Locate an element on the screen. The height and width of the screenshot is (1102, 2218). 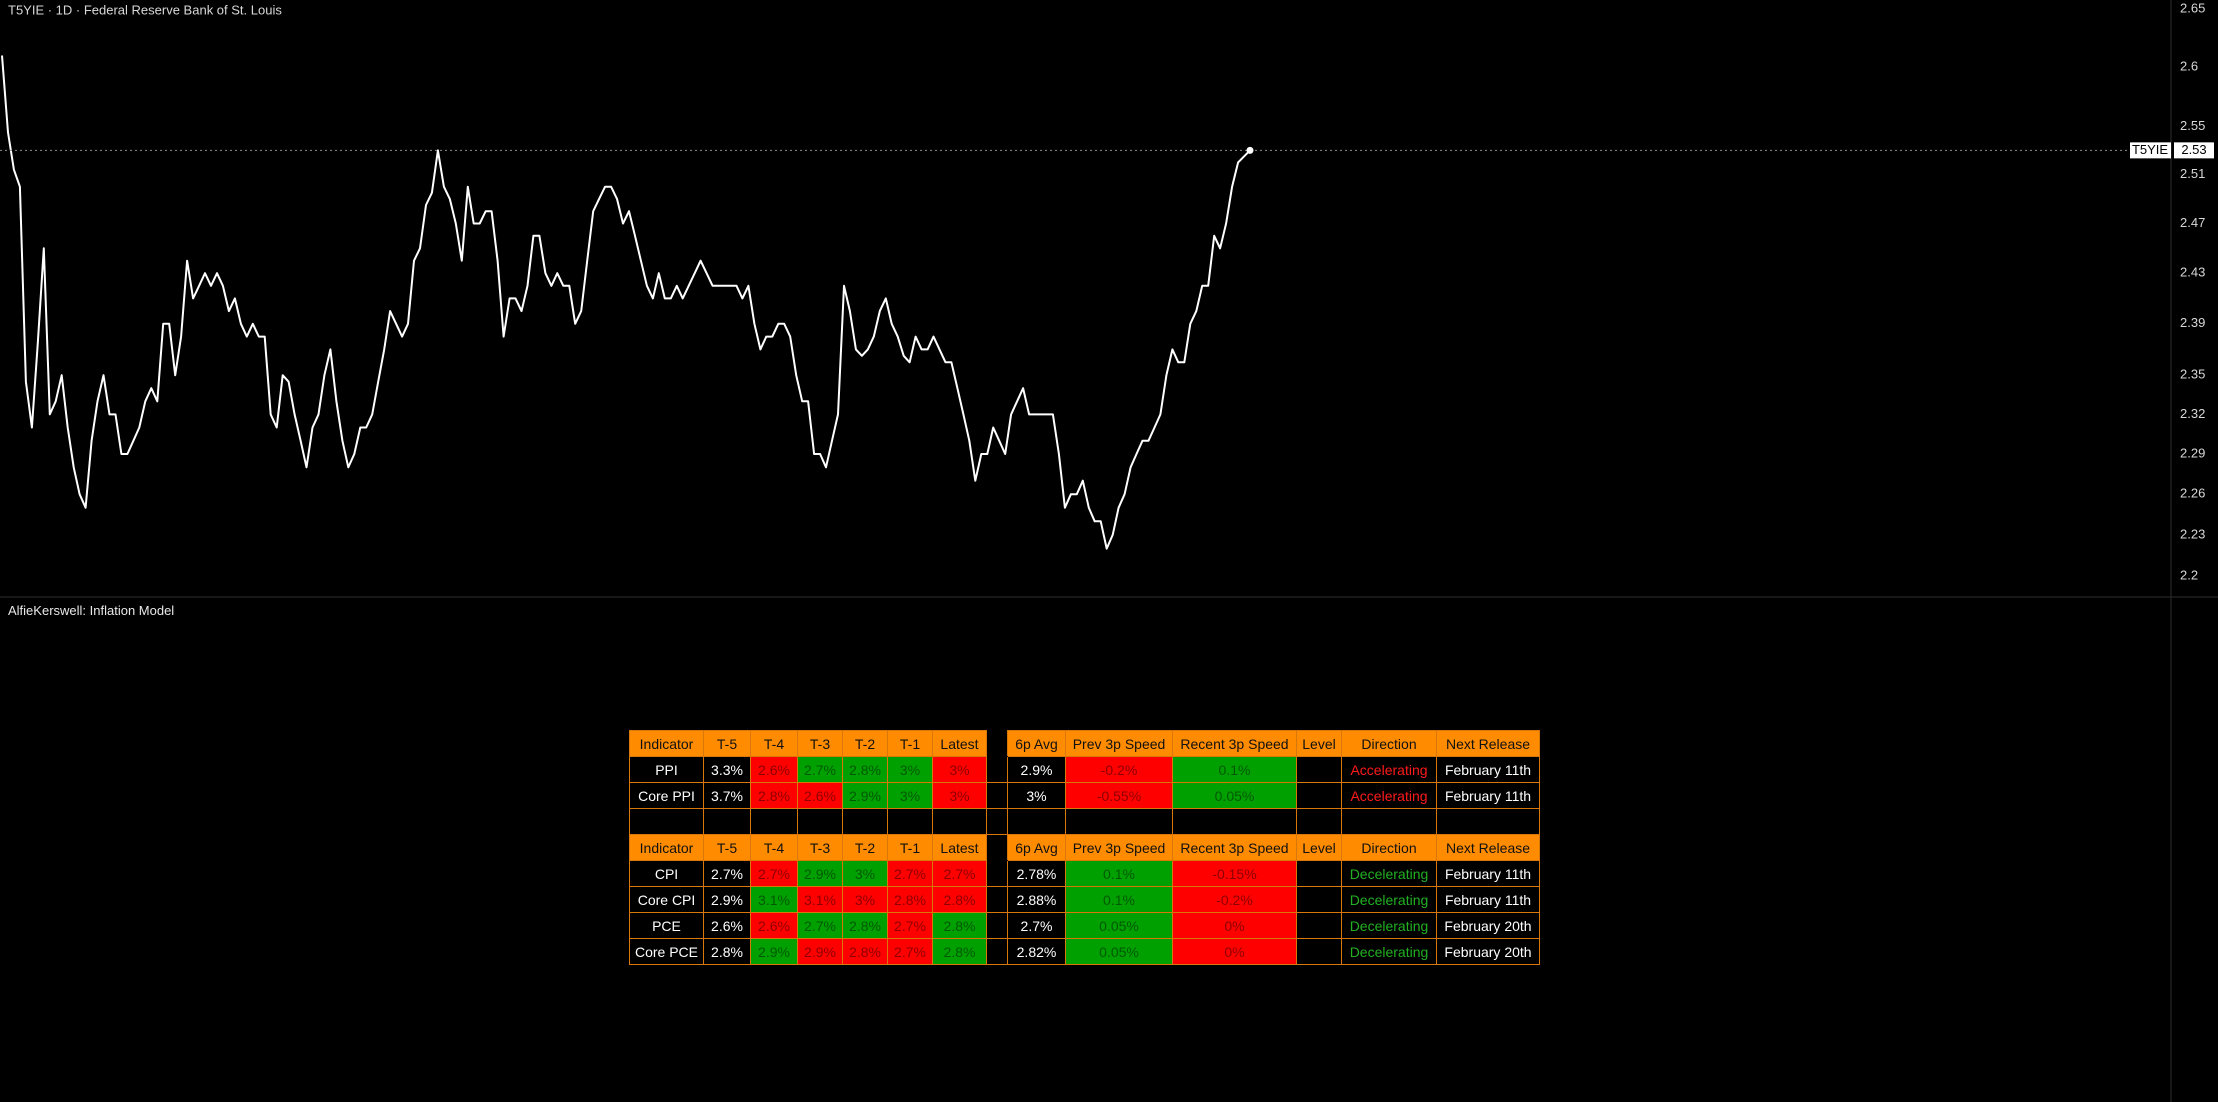
y-tick-label: 2.47 is located at coordinates (2192, 222).